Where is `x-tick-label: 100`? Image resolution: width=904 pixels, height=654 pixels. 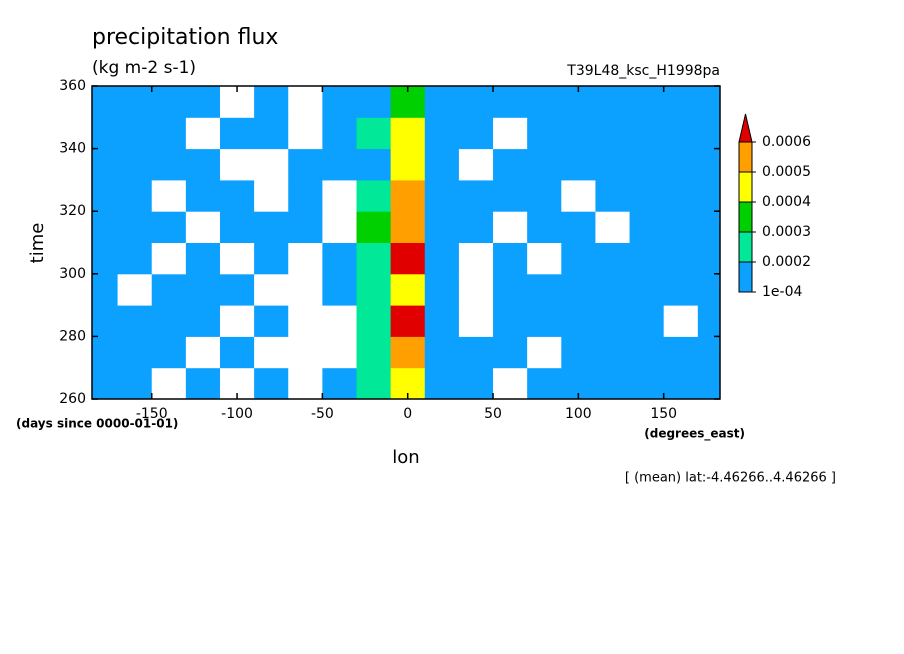
x-tick-label: 100 is located at coordinates (578, 414).